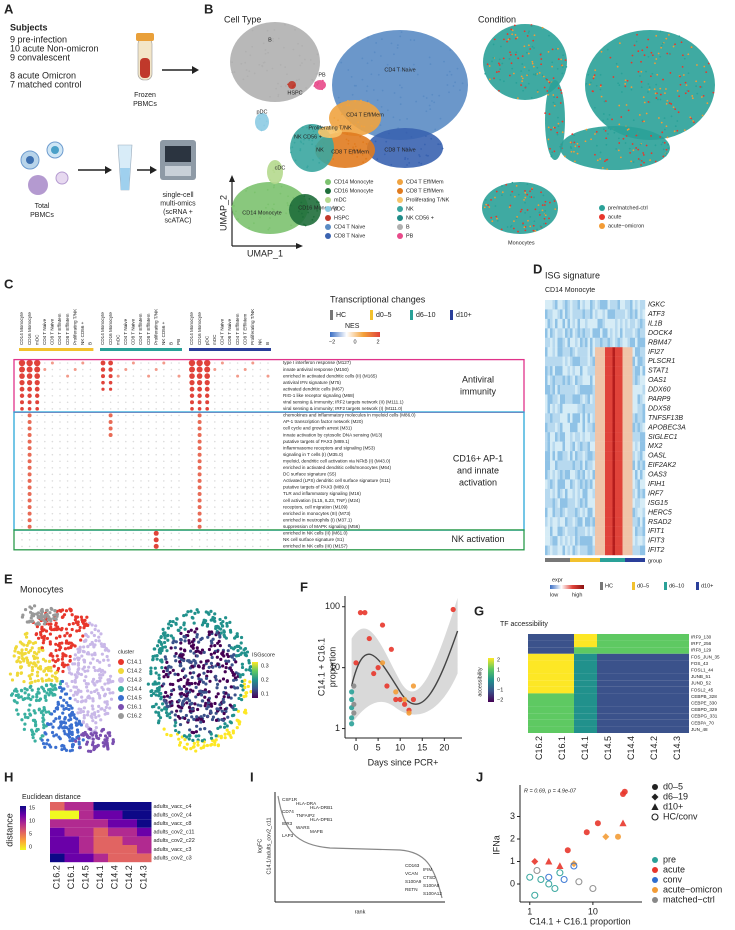 The image size is (735, 930). Describe the element at coordinates (453, 609) in the screenshot. I see `point` at that location.